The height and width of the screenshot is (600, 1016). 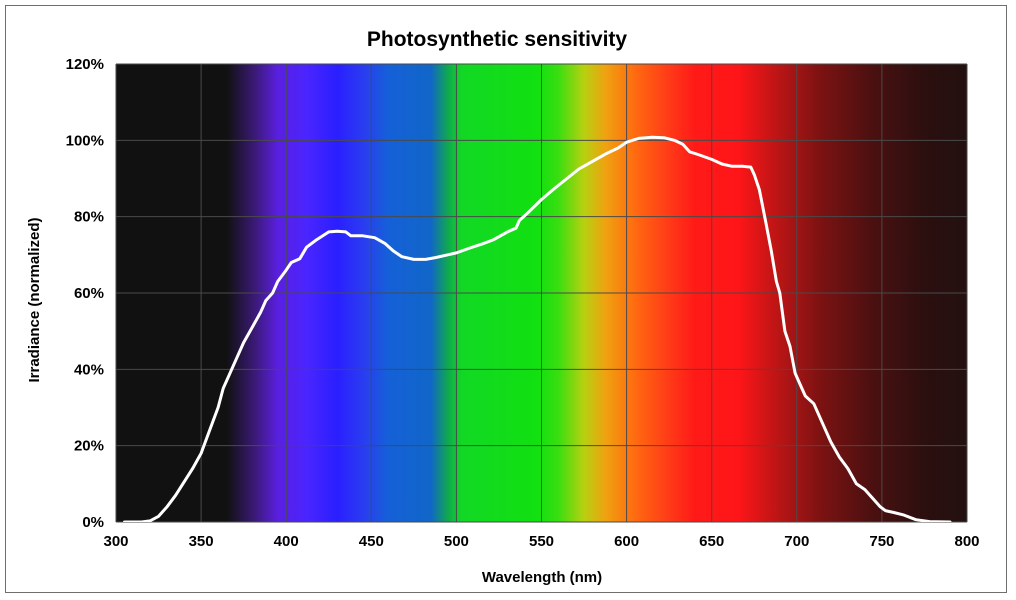 What do you see at coordinates (201, 541) in the screenshot?
I see `x-tick-label: 350` at bounding box center [201, 541].